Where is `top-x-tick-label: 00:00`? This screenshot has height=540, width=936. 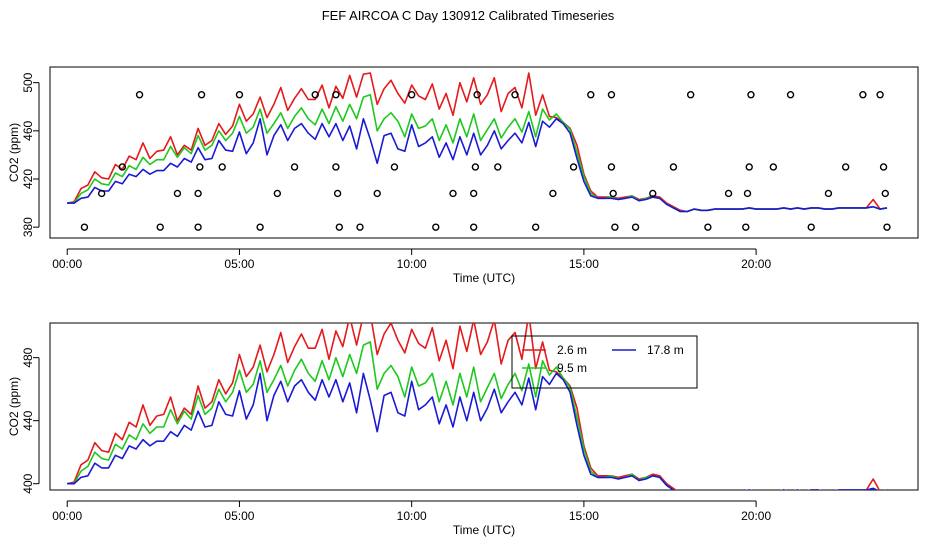
top-x-tick-label: 00:00 is located at coordinates (67, 264).